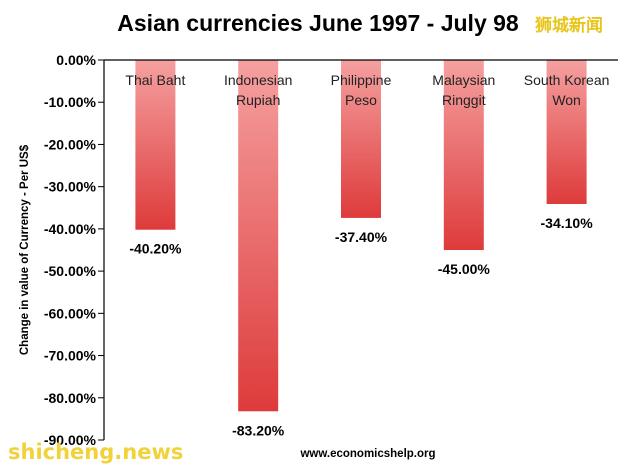  I want to click on value-label: -34.10%, so click(567, 223).